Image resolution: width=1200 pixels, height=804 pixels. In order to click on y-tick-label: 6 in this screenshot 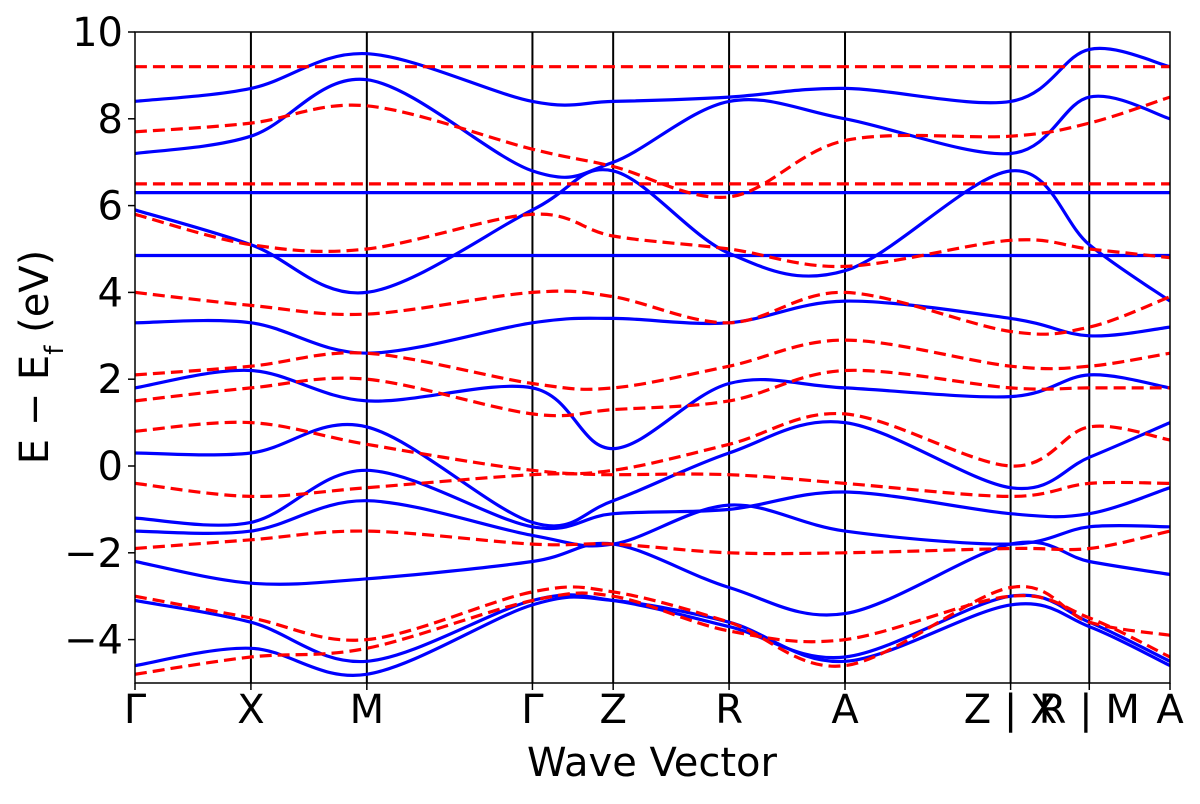, I will do `click(110, 207)`.